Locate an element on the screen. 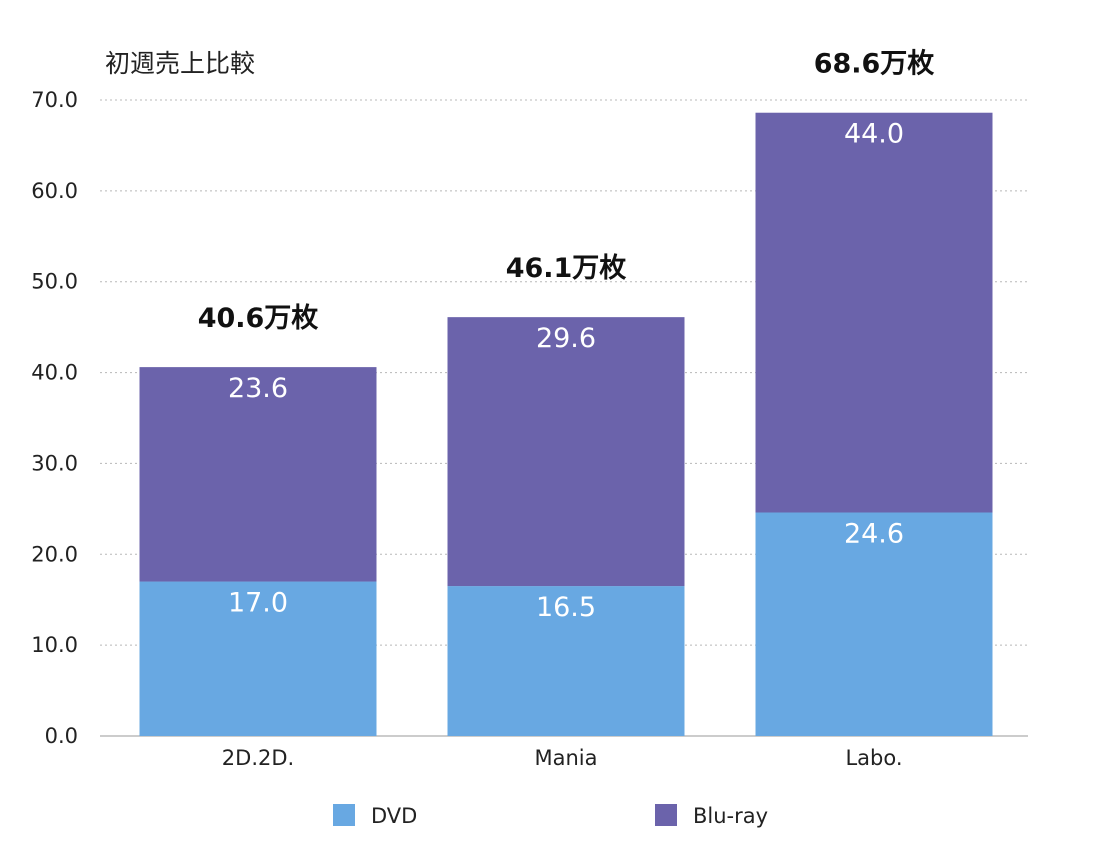 The width and height of the screenshot is (1094, 868). y-tick-label: 10.0 is located at coordinates (54, 645).